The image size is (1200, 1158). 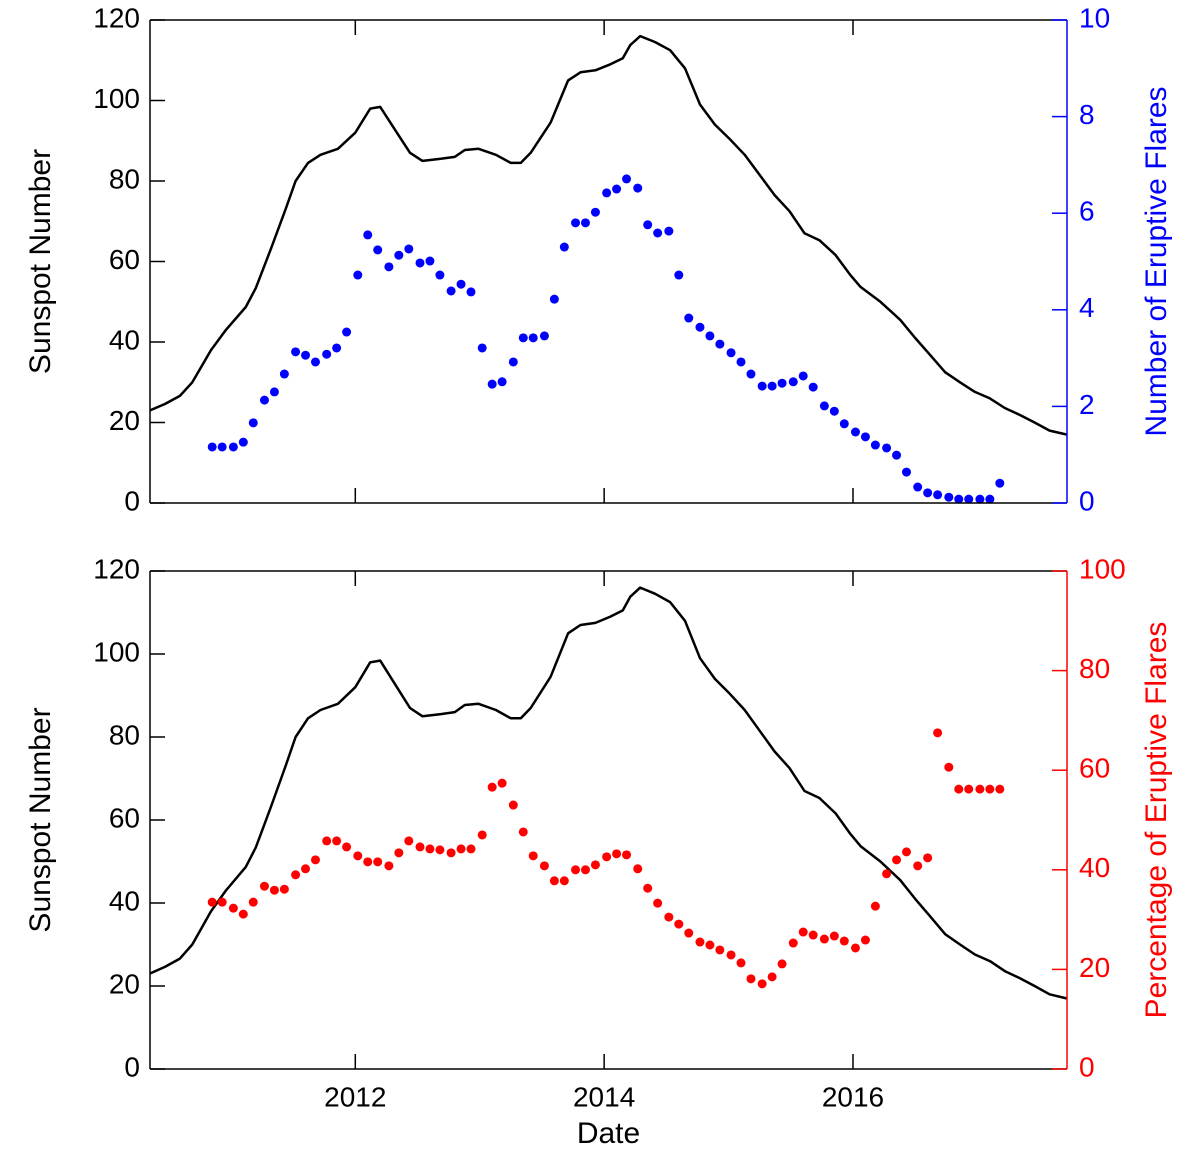 I want to click on y2-tick-label: 40, so click(x=1094, y=867).